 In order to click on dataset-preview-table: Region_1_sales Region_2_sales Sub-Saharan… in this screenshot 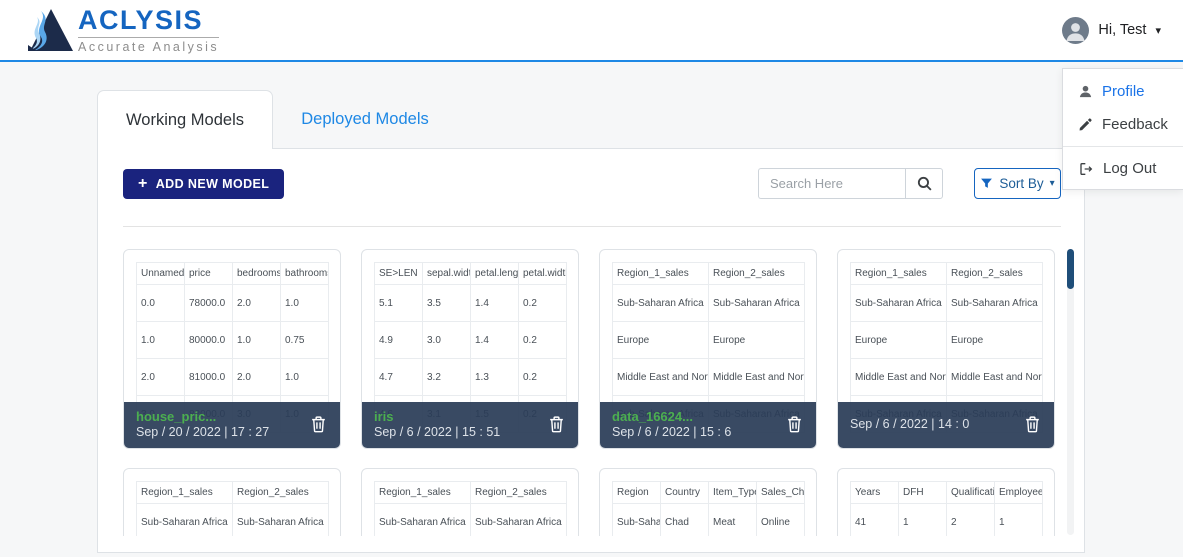, I will do `click(470, 508)`.